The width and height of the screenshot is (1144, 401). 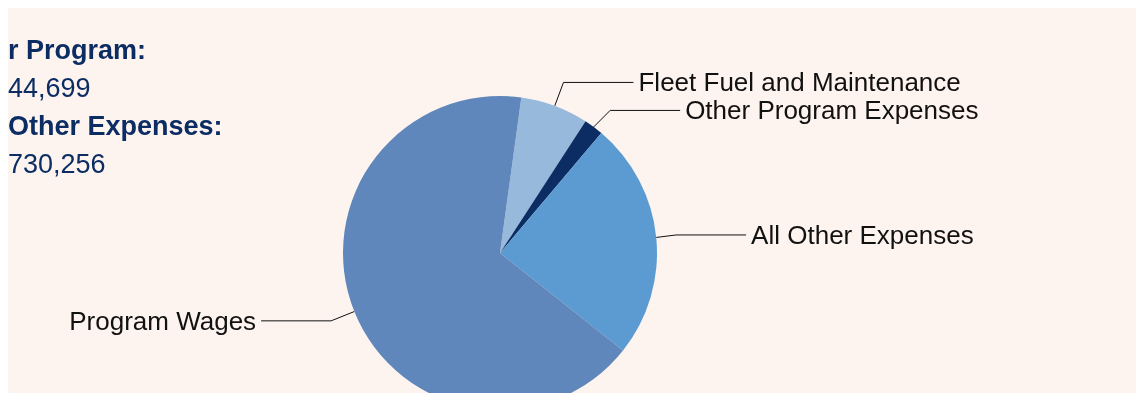 What do you see at coordinates (49, 87) in the screenshot?
I see `text: 44,699` at bounding box center [49, 87].